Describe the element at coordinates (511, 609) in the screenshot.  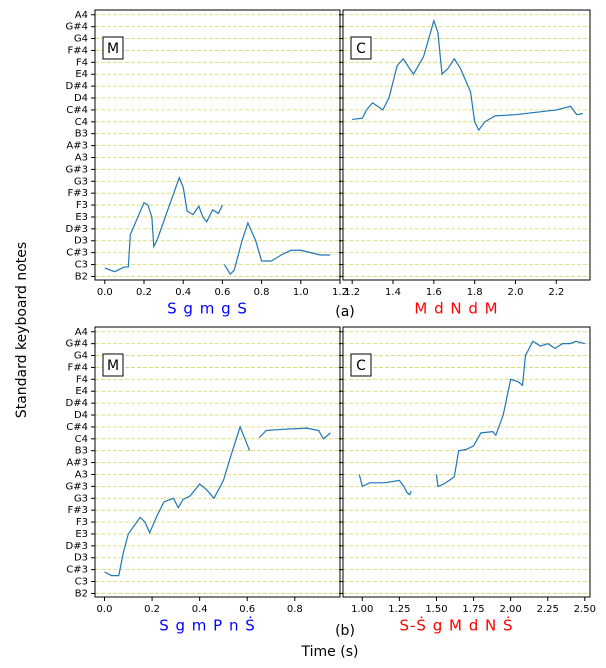
I see `x-tick-label: 2.00` at that location.